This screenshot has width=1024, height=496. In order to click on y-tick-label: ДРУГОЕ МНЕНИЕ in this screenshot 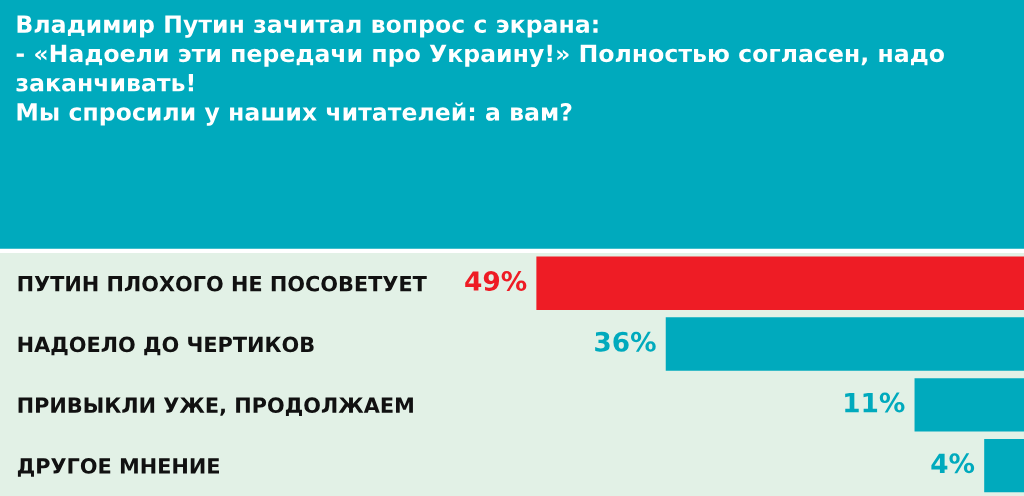, I will do `click(118, 467)`.